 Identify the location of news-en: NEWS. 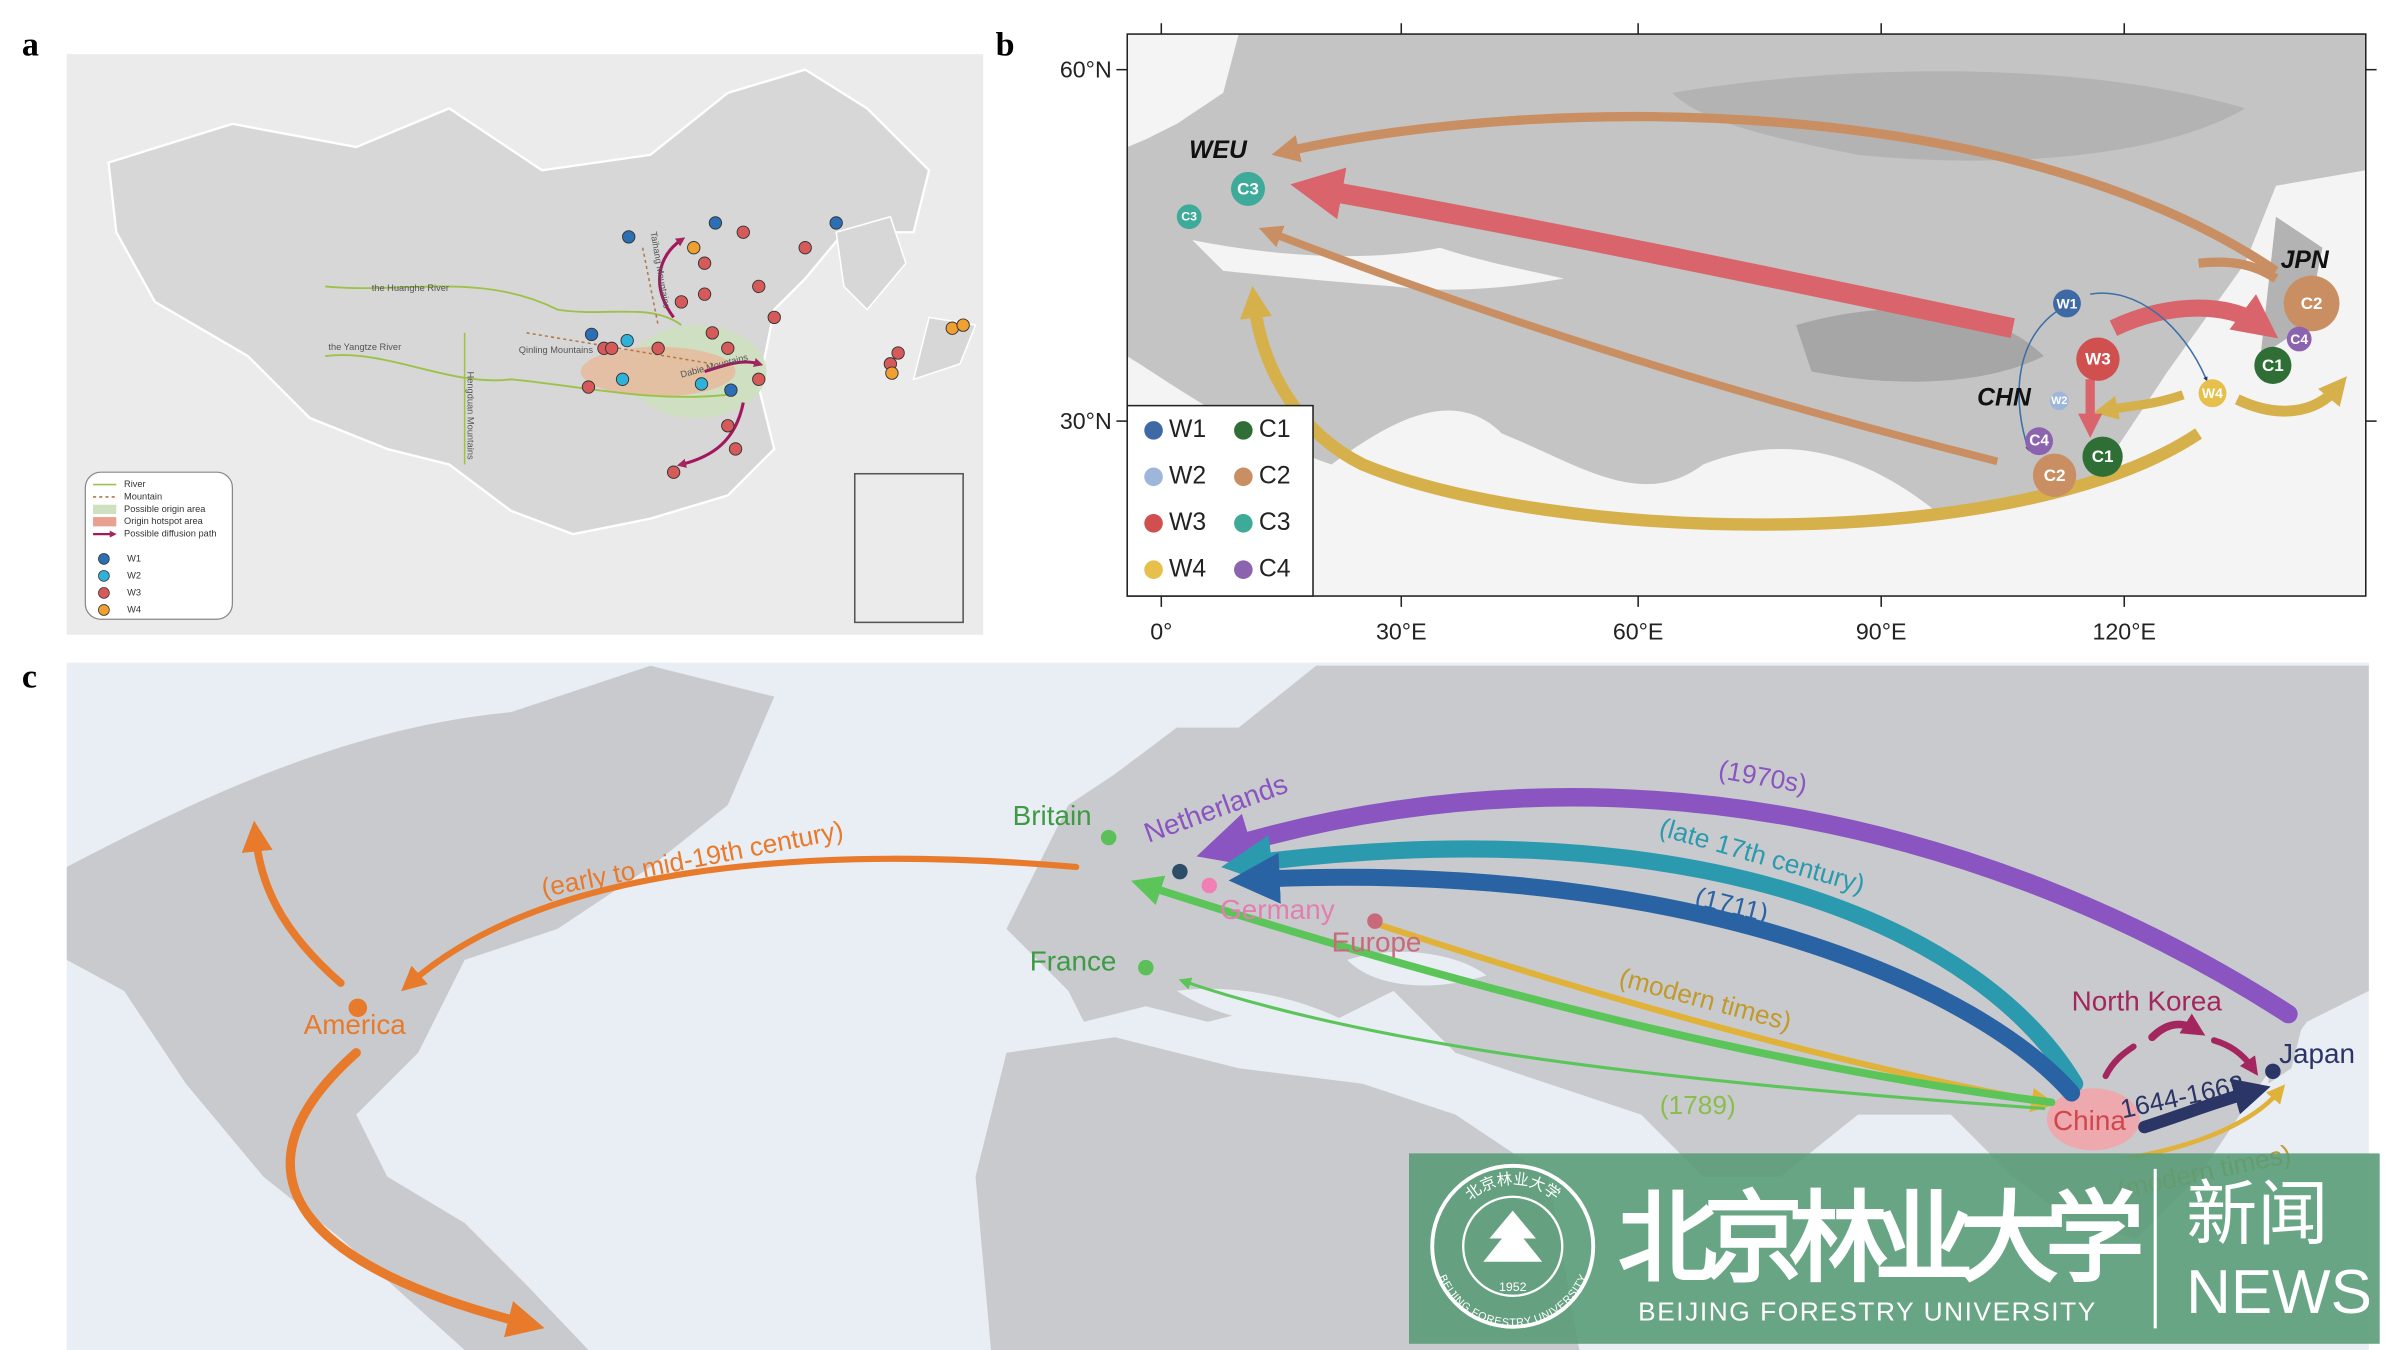
(2279, 1292).